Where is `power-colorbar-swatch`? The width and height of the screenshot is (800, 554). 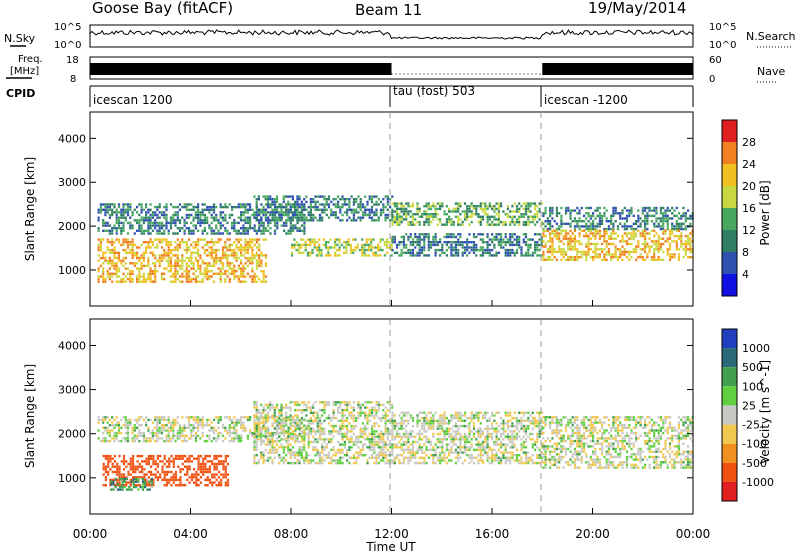
power-colorbar-swatch is located at coordinates (729, 175).